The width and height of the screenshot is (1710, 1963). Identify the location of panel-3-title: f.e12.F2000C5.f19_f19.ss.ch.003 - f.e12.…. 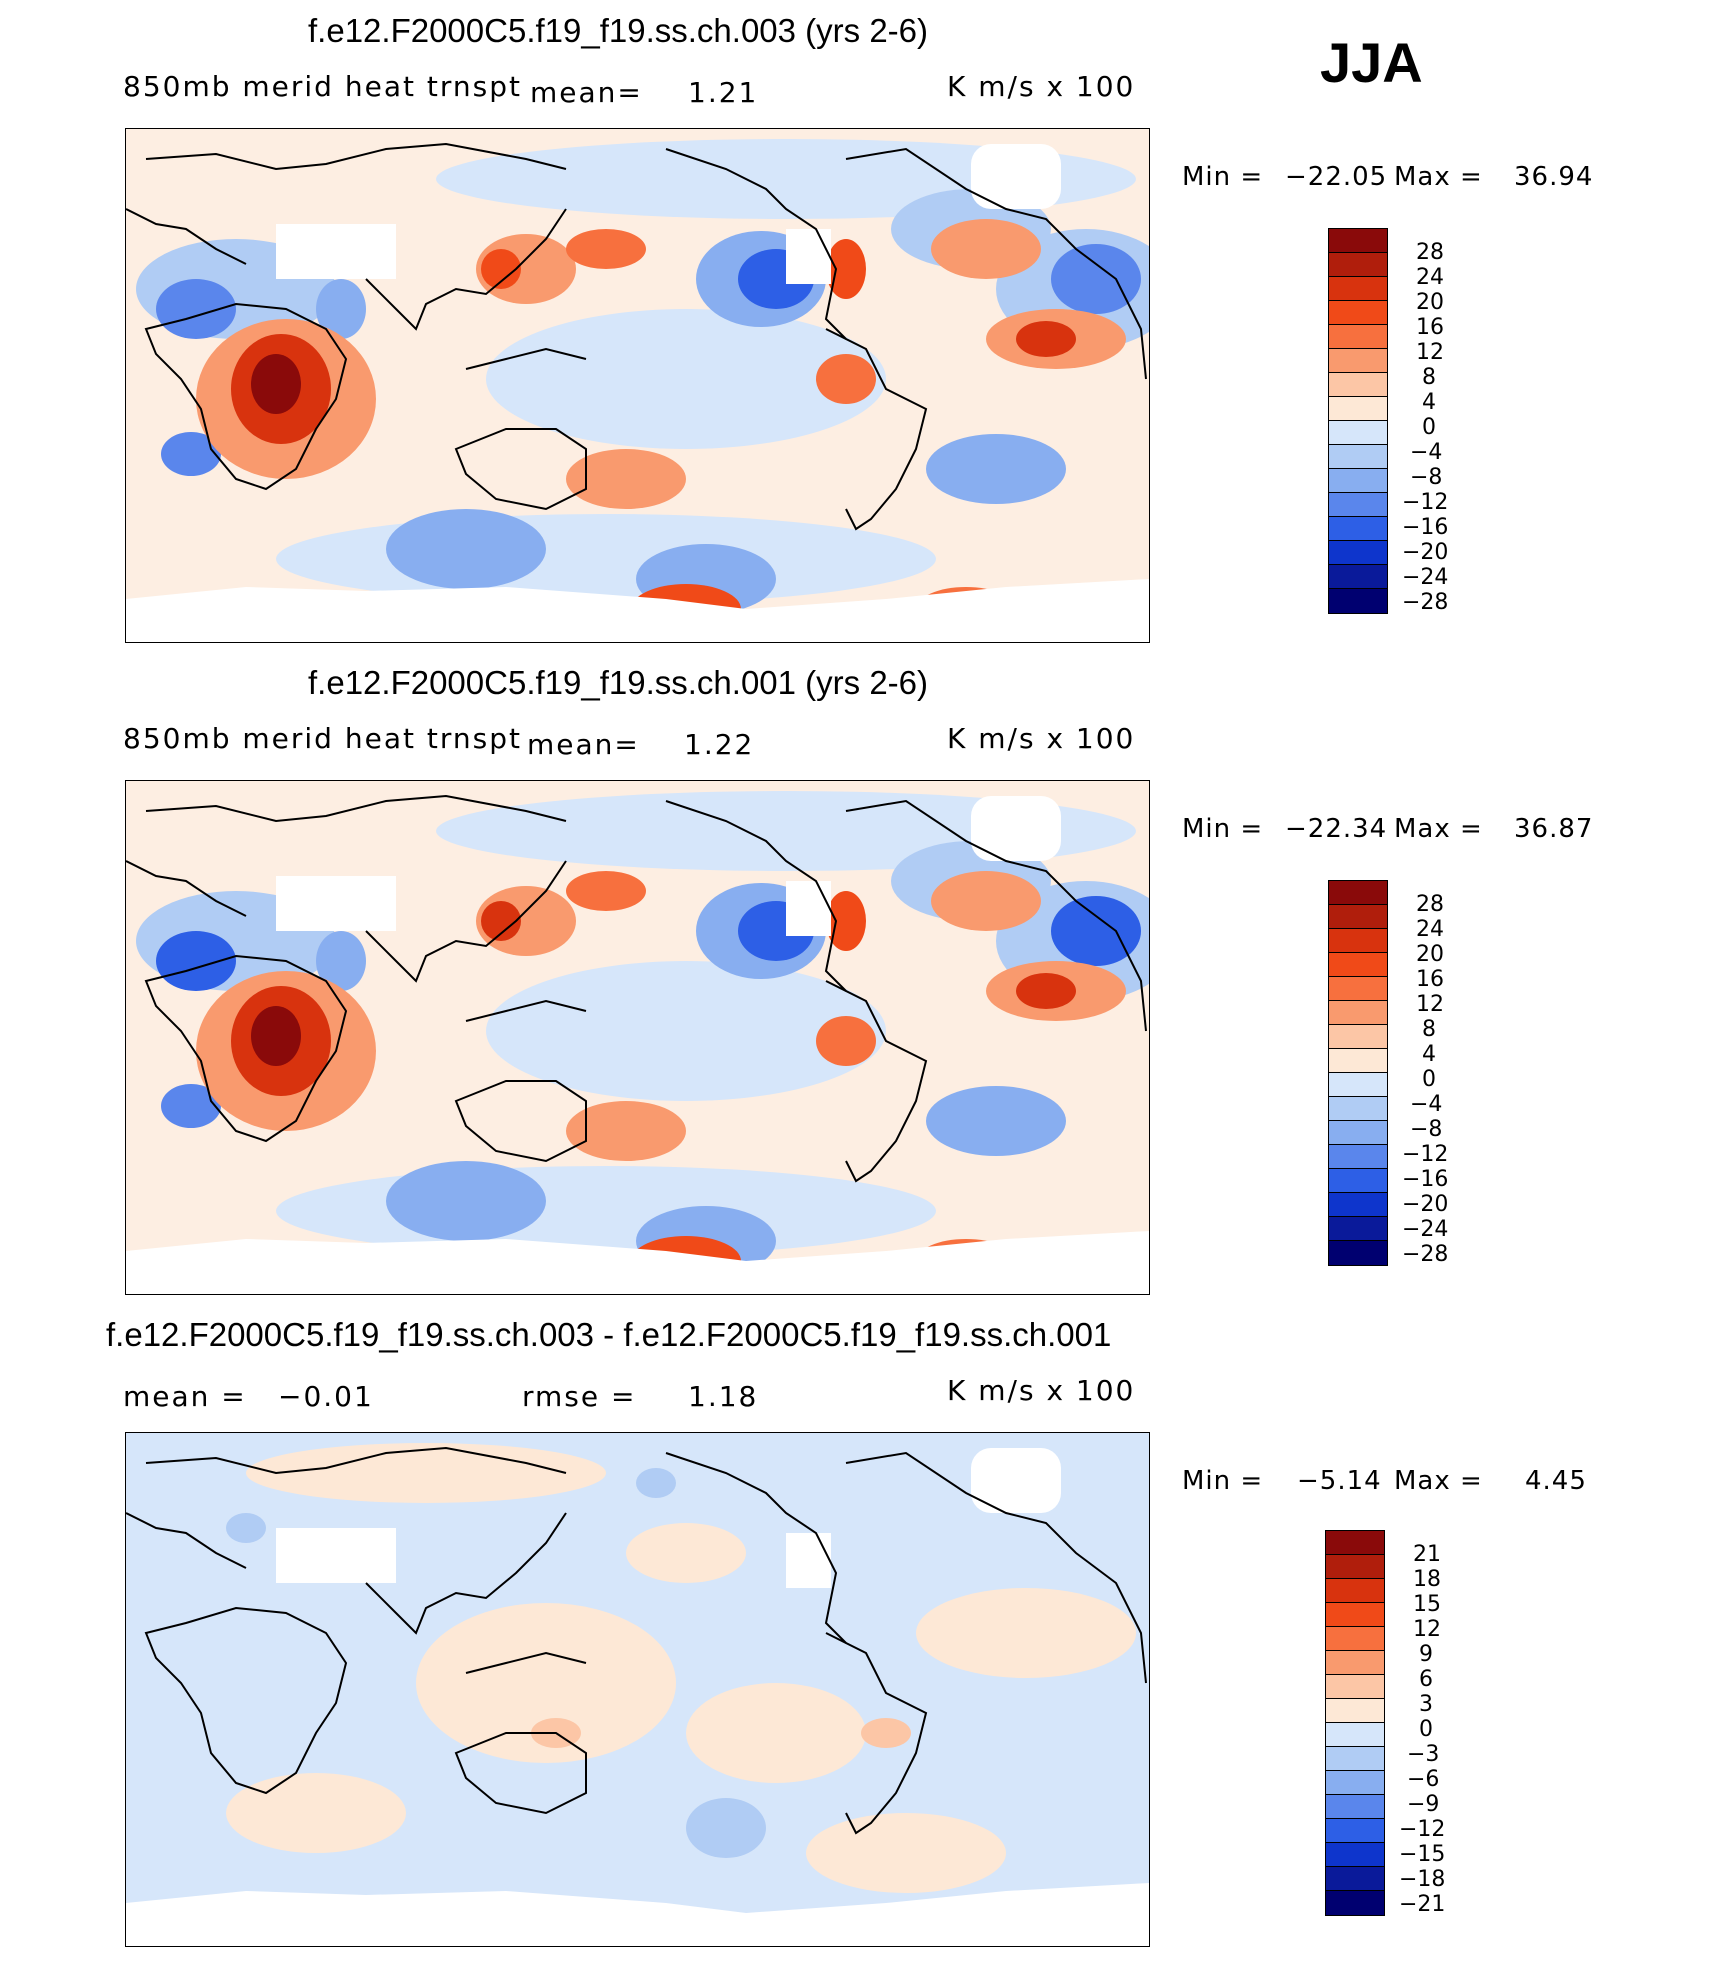
(609, 1334).